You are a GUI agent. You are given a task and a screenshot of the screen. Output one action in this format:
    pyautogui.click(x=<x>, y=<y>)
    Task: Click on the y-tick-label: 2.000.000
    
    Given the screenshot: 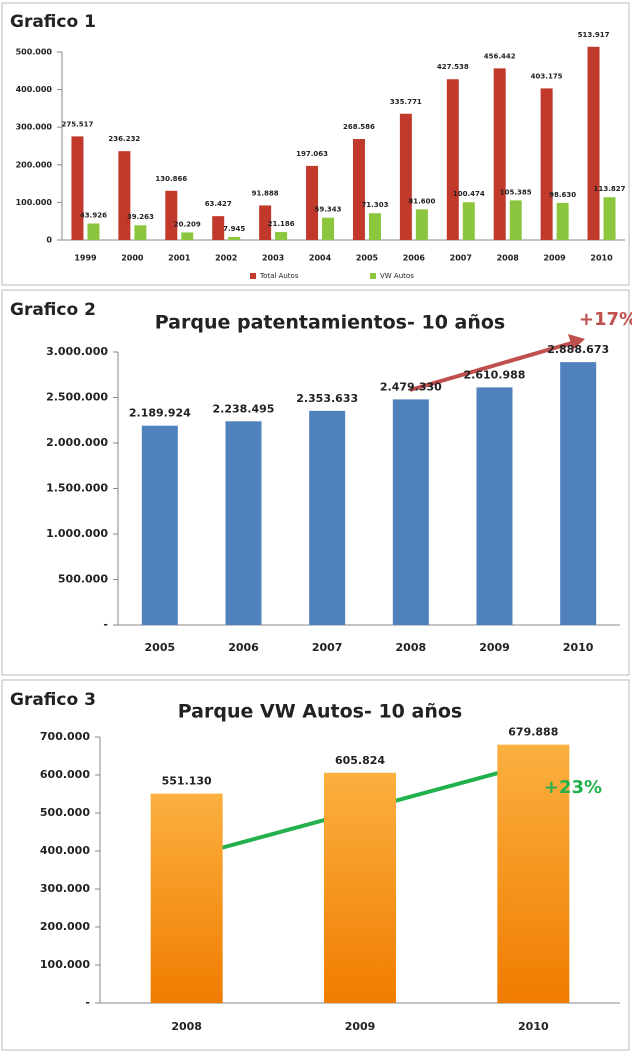 What is the action you would take?
    pyautogui.click(x=77, y=442)
    